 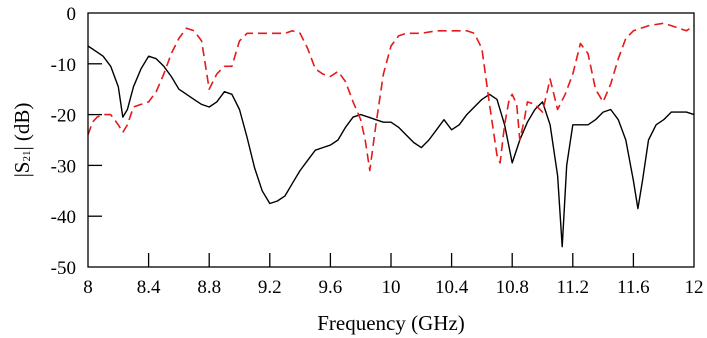 I want to click on y-axis-label-suffix: | (dB), so click(x=22, y=127).